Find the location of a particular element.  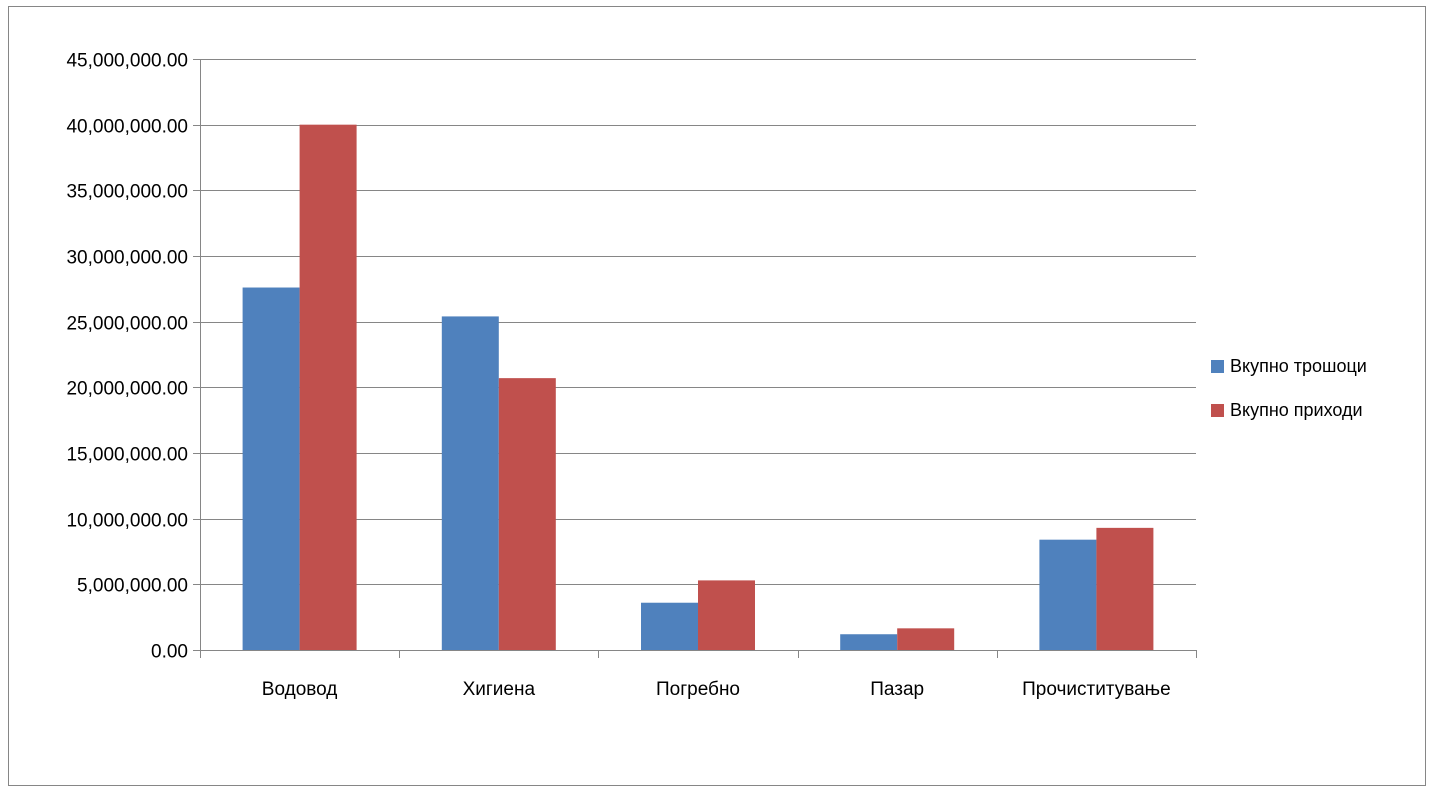

legend-label: Вкупно приходи is located at coordinates (1296, 410).